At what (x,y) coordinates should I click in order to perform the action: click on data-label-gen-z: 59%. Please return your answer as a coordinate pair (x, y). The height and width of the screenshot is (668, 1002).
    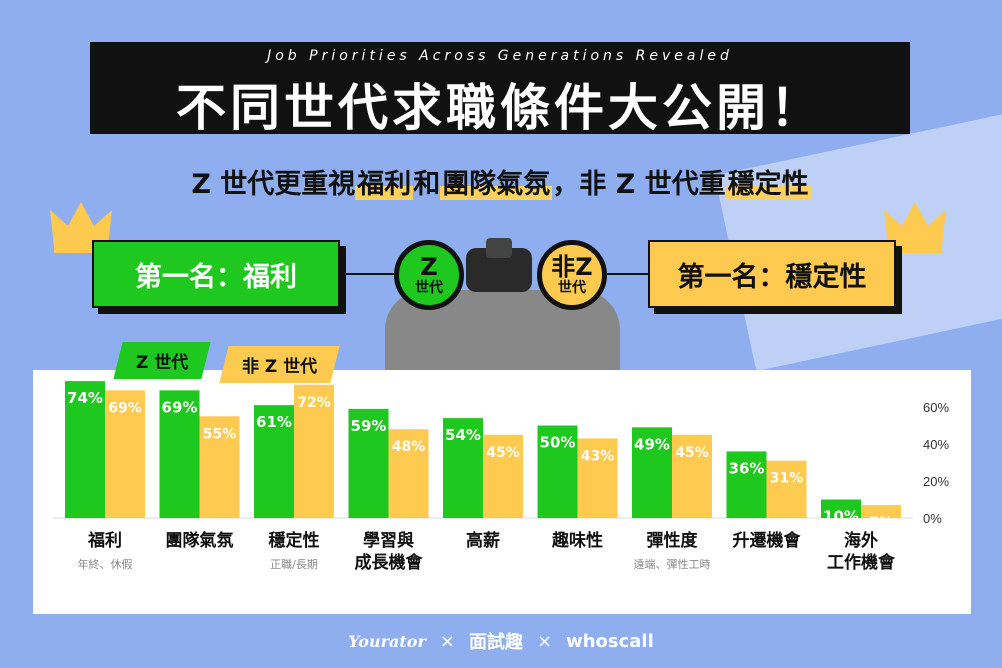
    Looking at the image, I should click on (369, 426).